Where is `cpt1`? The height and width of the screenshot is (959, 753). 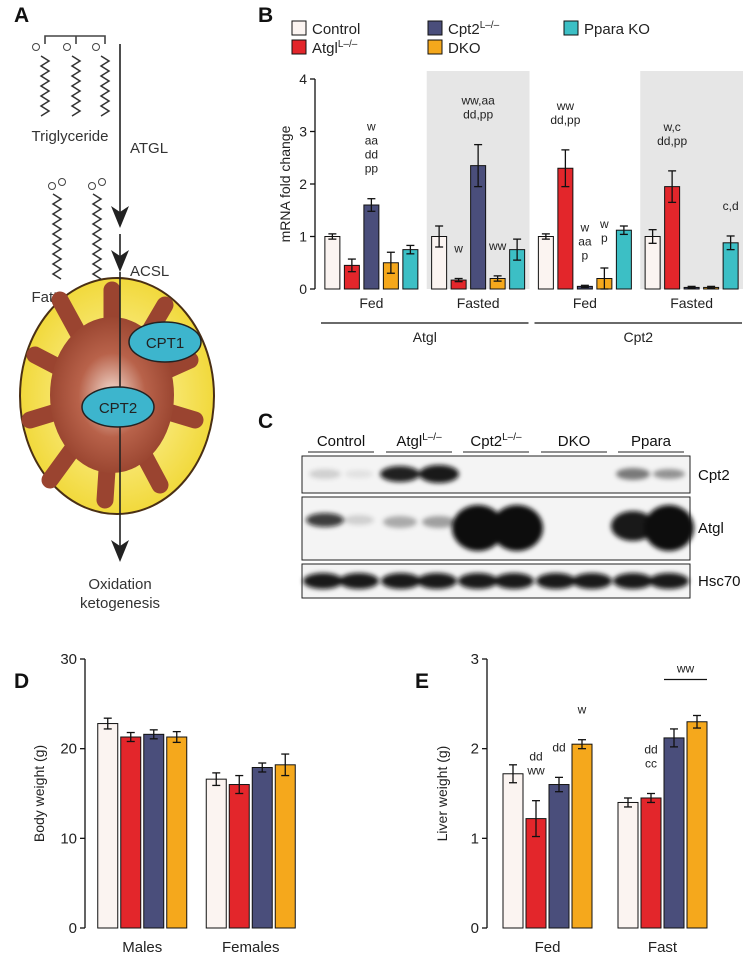
cpt1 is located at coordinates (165, 342).